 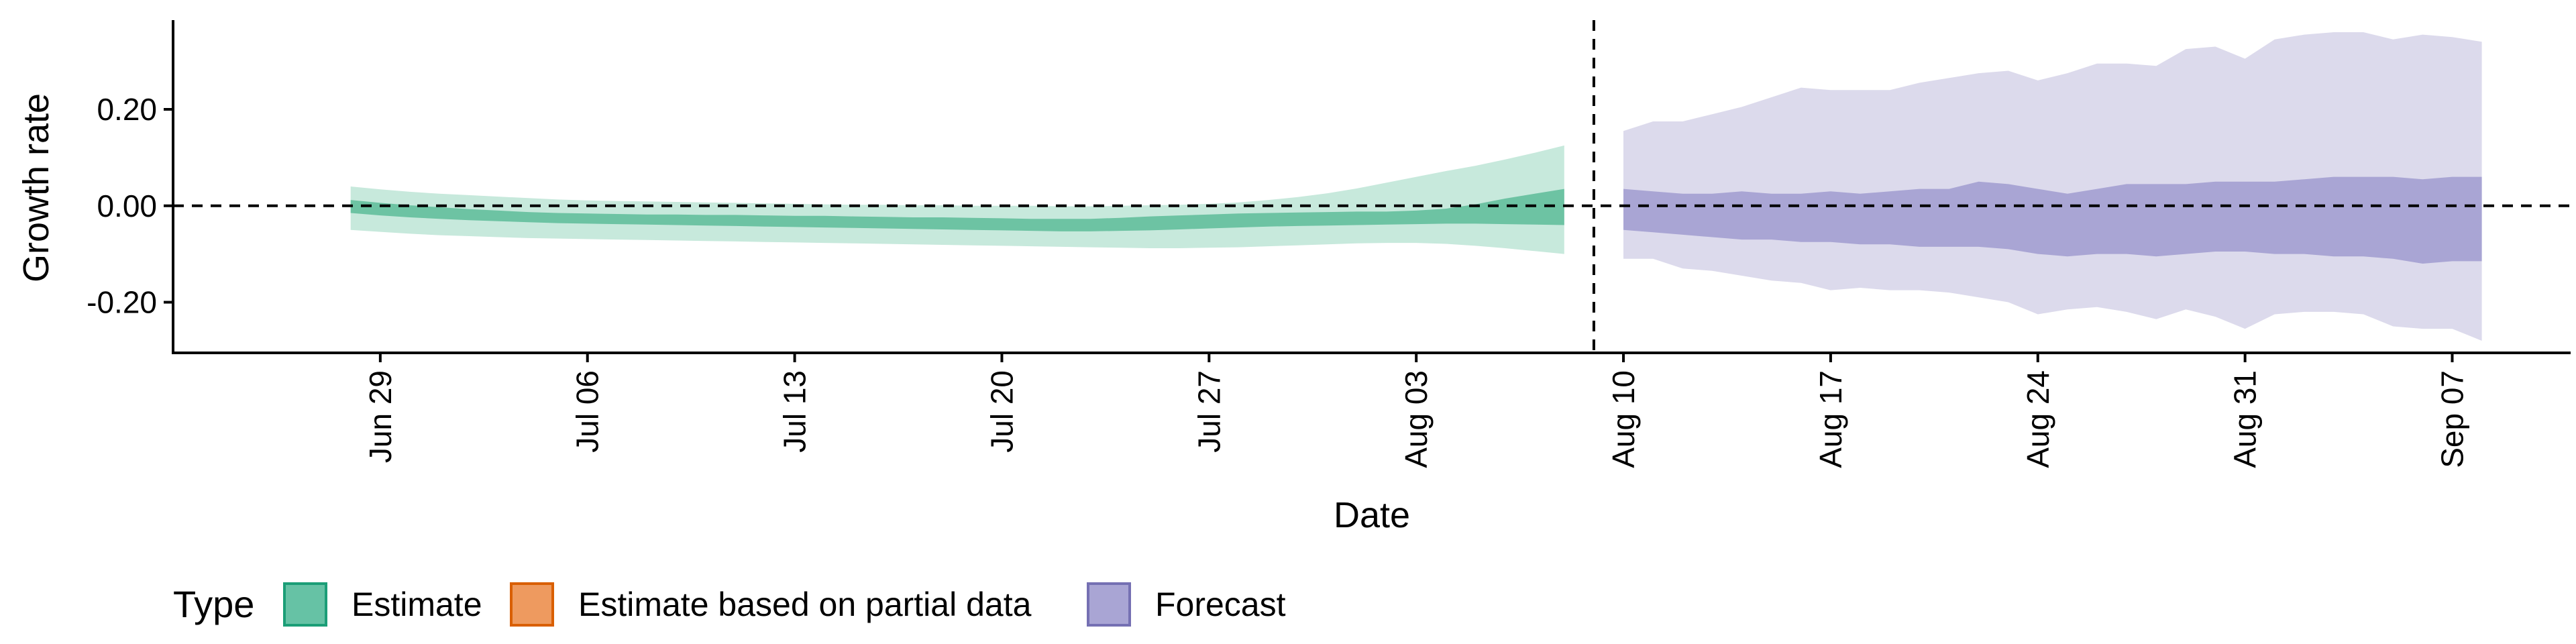 What do you see at coordinates (36, 187) in the screenshot?
I see `y-axis-title: Growth rate` at bounding box center [36, 187].